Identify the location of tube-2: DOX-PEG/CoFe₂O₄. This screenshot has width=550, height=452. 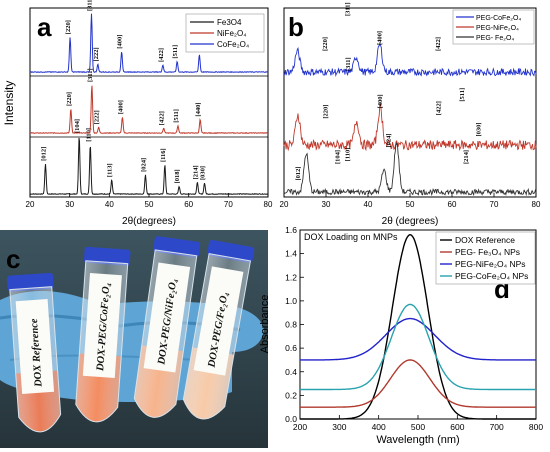
(103, 334).